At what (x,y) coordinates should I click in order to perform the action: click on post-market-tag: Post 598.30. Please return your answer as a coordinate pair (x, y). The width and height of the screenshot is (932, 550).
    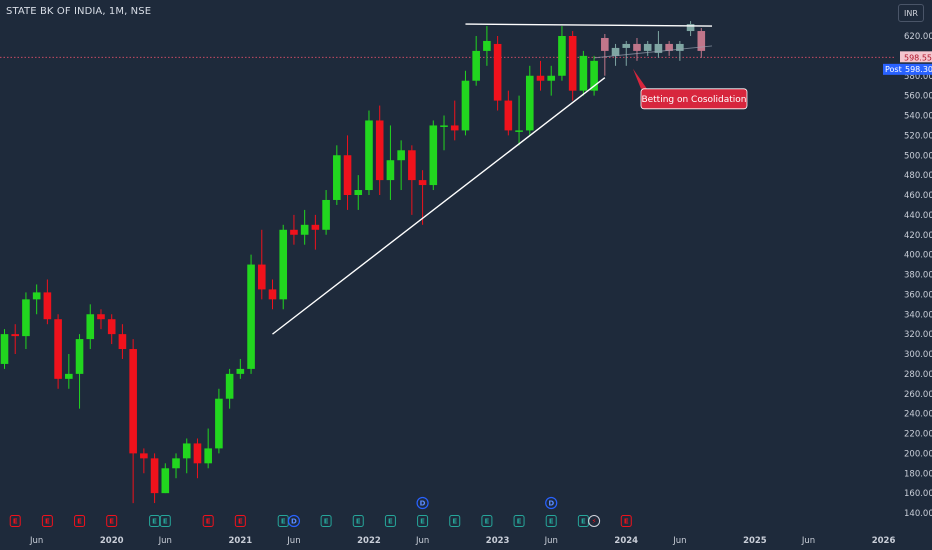
    Looking at the image, I should click on (907, 69).